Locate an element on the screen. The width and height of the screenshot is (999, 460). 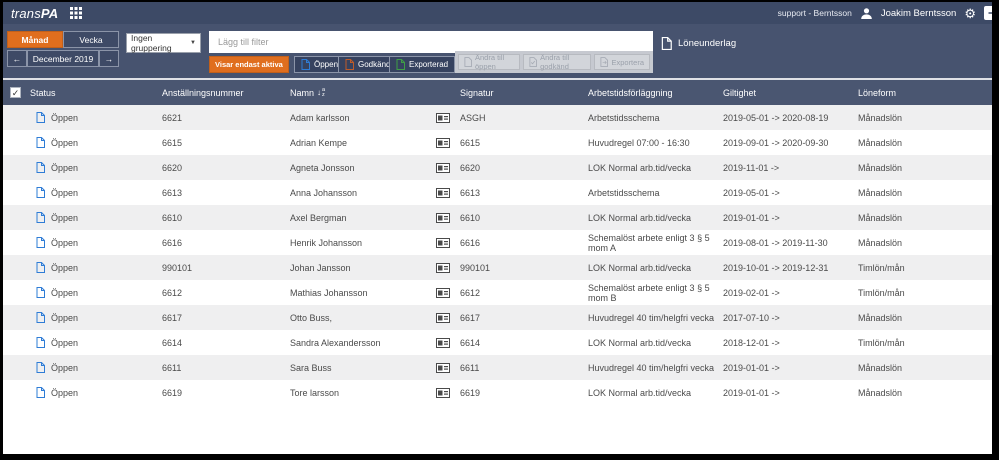
validity-cell: 2019-08-01 -> 2019-11-30 is located at coordinates (775, 242).